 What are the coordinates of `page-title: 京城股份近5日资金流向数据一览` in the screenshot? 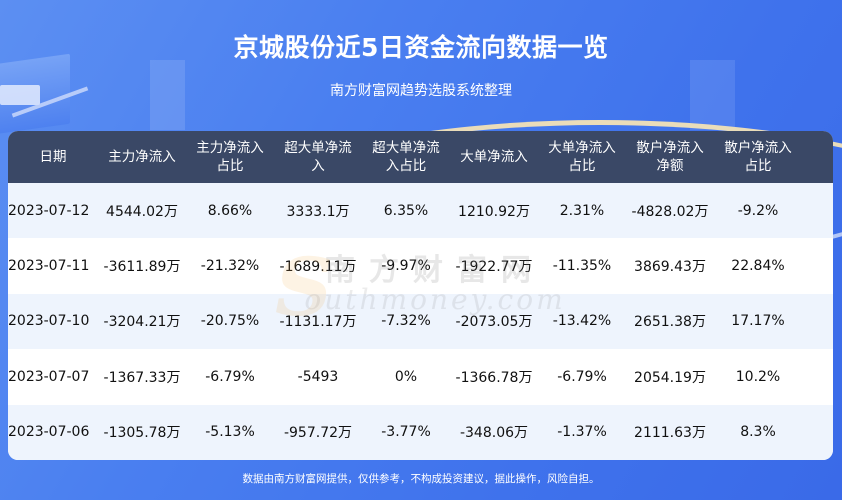 It's located at (421, 47).